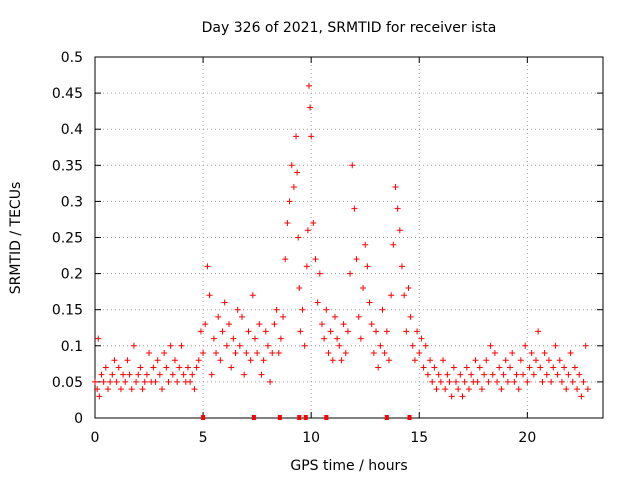 This screenshot has width=640, height=480. What do you see at coordinates (78, 419) in the screenshot?
I see `y-tick-label: 0` at bounding box center [78, 419].